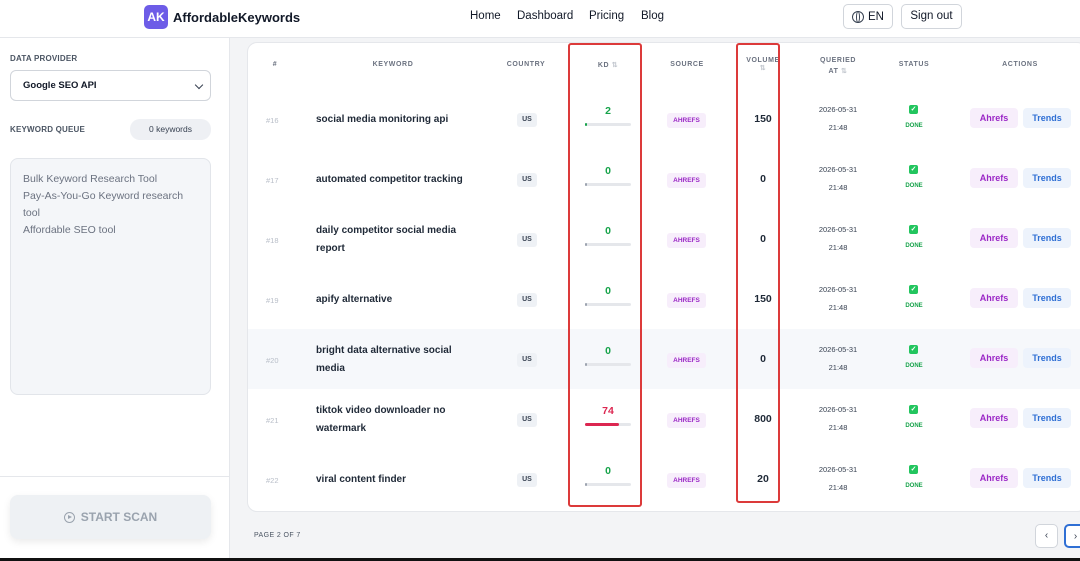 This screenshot has height=561, width=1080. I want to click on volume-value: 0, so click(763, 359).